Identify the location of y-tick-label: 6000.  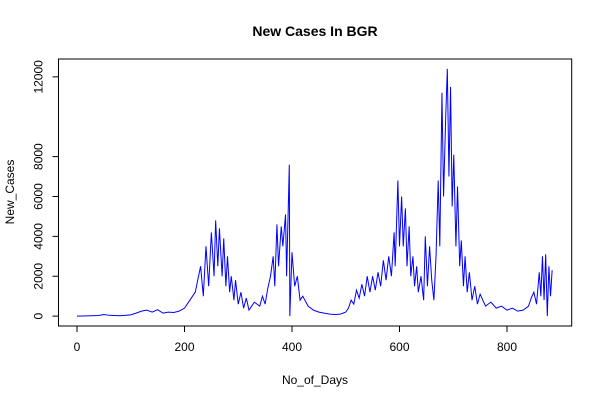
(39, 196).